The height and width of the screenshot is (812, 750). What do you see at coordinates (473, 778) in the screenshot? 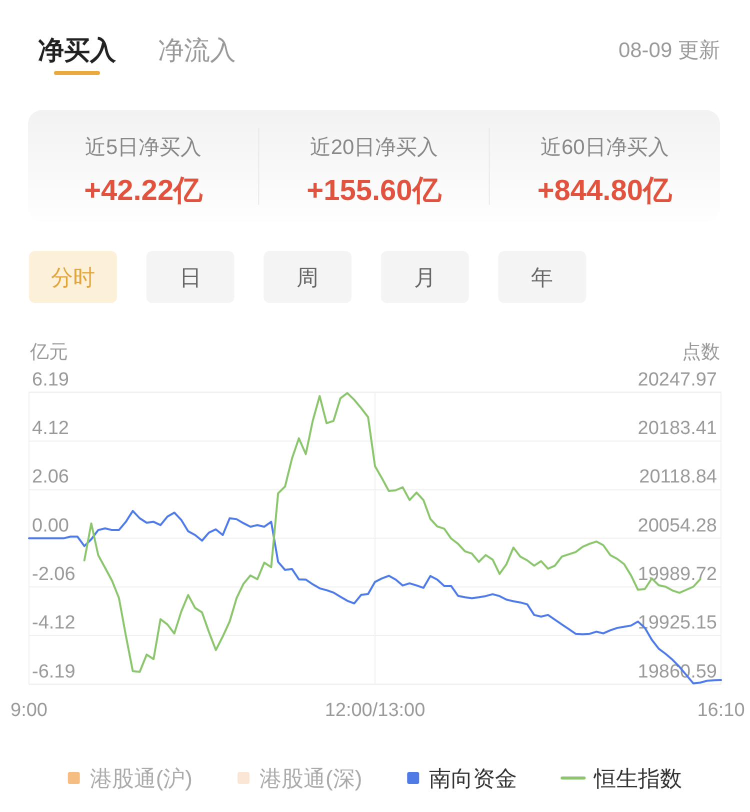
I see `legend-label: 南向资金` at bounding box center [473, 778].